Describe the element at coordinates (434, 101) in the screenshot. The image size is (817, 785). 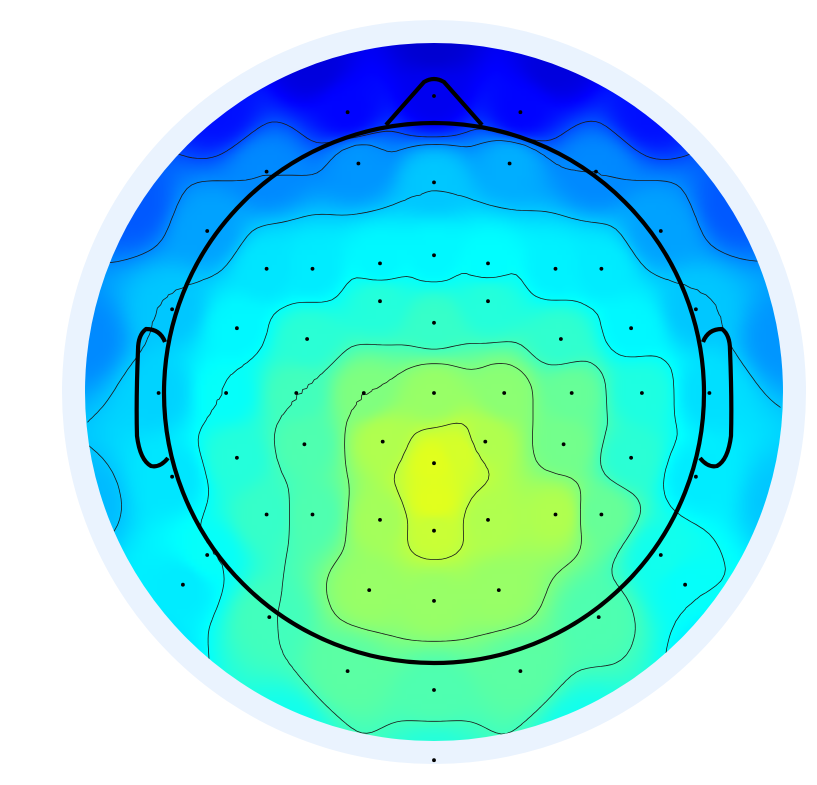
I see `nose-icon` at that location.